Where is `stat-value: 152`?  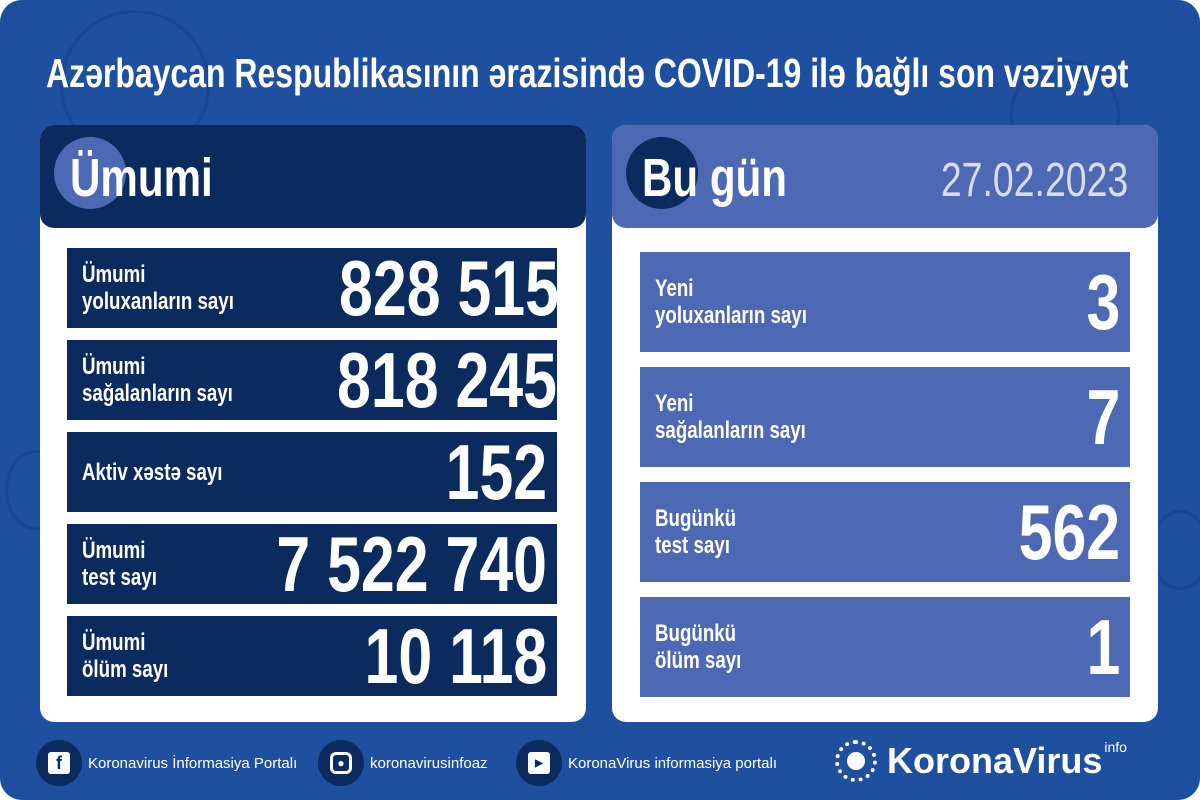 stat-value: 152 is located at coordinates (496, 471).